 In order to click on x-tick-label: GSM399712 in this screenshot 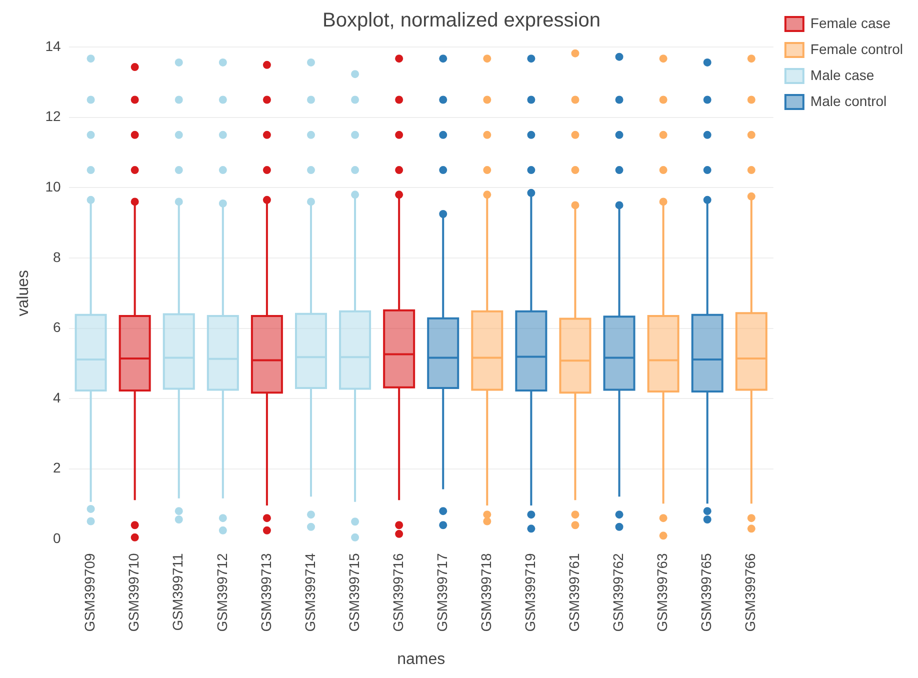, I will do `click(222, 592)`.